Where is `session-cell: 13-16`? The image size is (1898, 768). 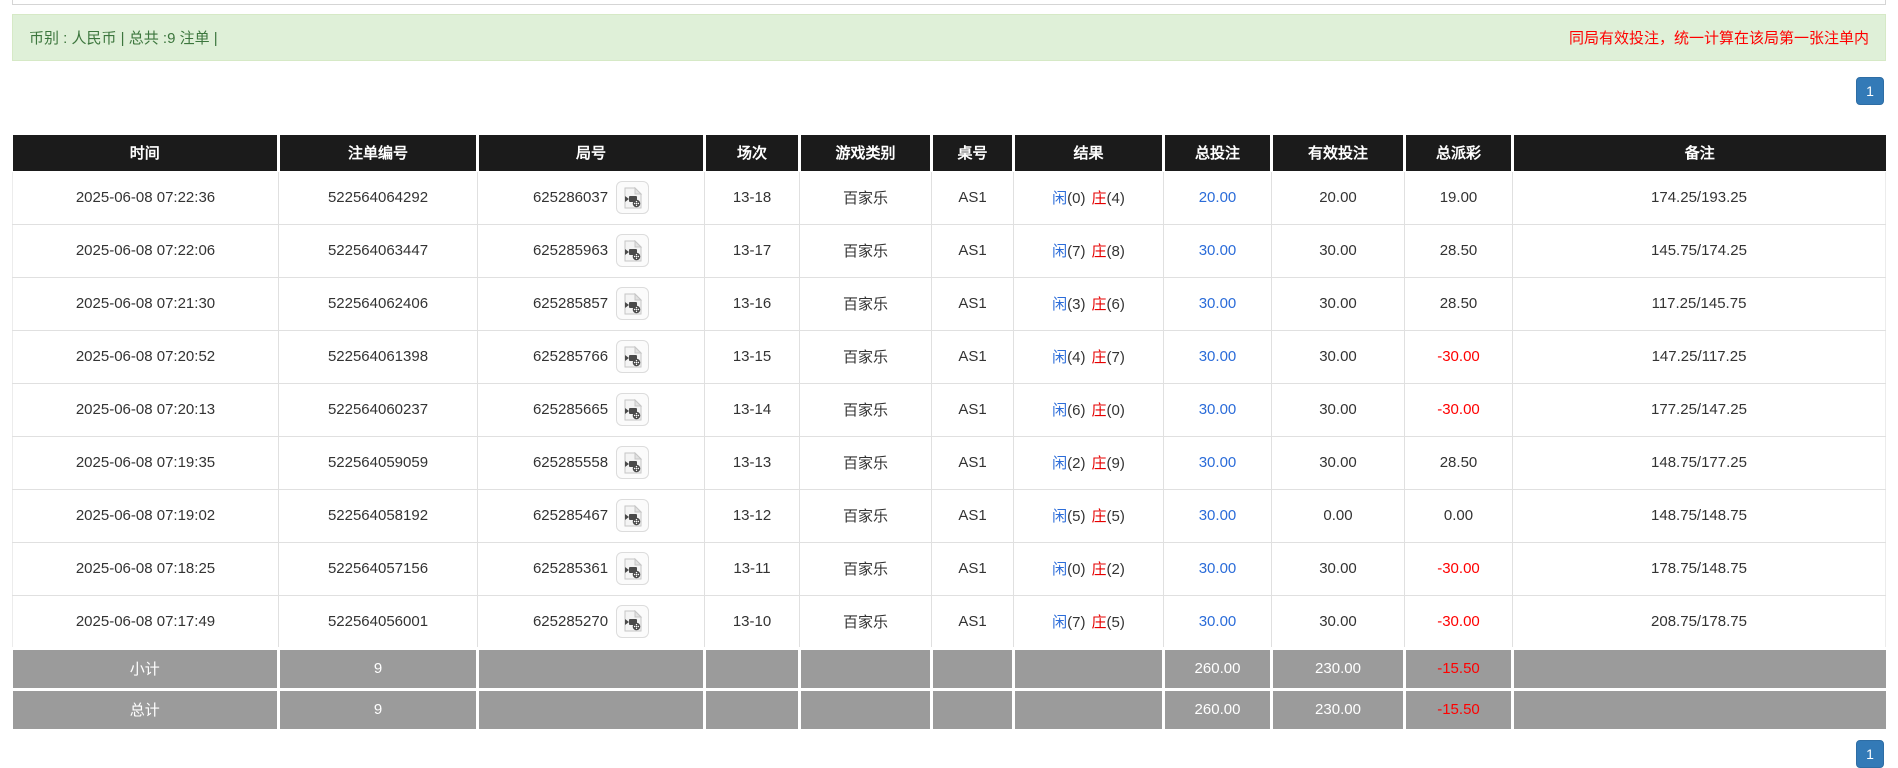
session-cell: 13-16 is located at coordinates (752, 303).